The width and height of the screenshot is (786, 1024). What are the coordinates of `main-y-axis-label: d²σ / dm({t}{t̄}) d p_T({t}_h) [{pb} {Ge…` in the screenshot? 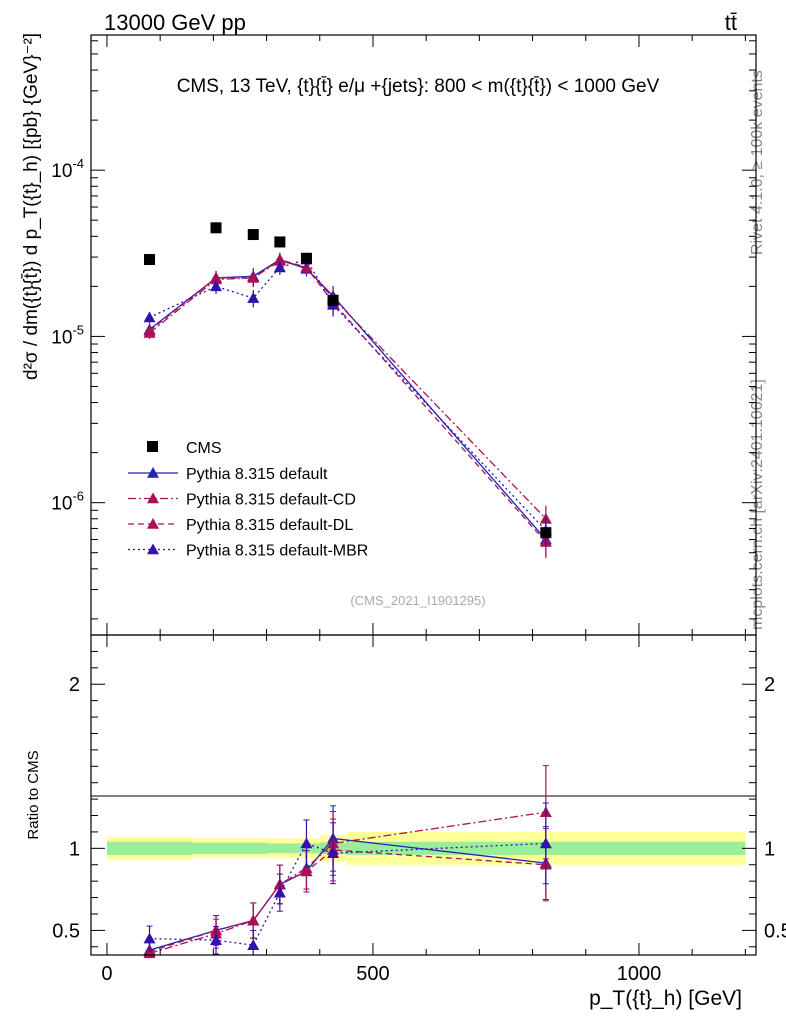 It's located at (31, 206).